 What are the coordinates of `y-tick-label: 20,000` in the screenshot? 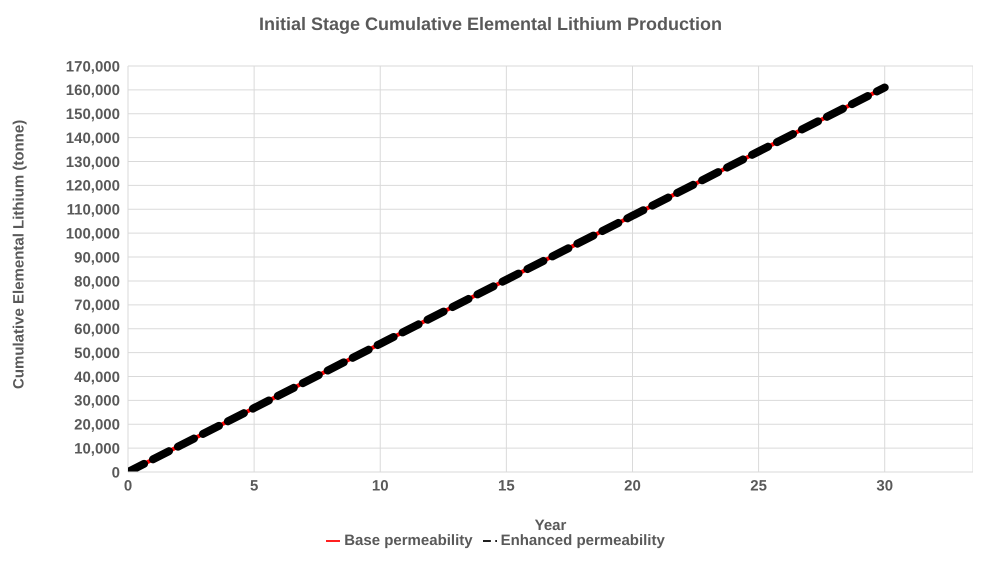 It's located at (97, 425).